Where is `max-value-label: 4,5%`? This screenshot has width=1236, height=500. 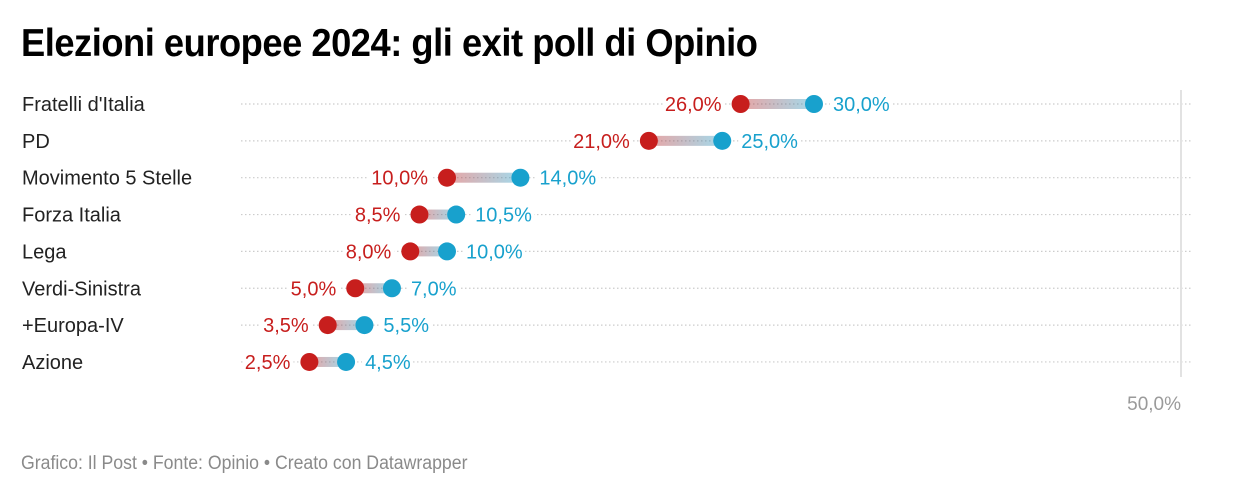 max-value-label: 4,5% is located at coordinates (388, 363).